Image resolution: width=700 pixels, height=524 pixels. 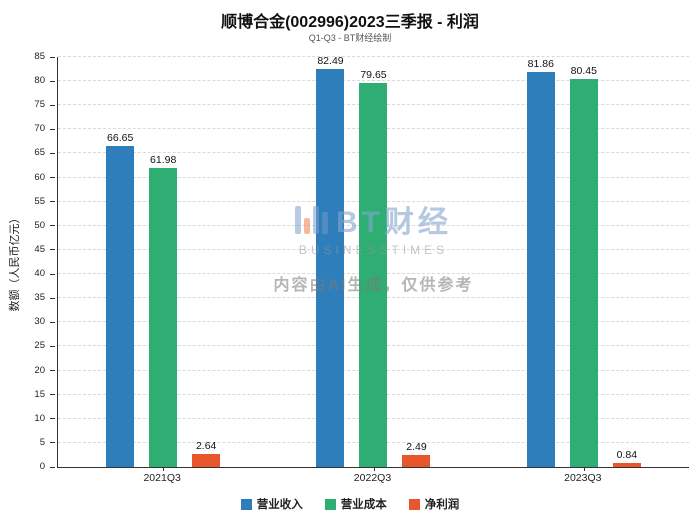 I want to click on bar: 80.45, so click(x=583, y=266).